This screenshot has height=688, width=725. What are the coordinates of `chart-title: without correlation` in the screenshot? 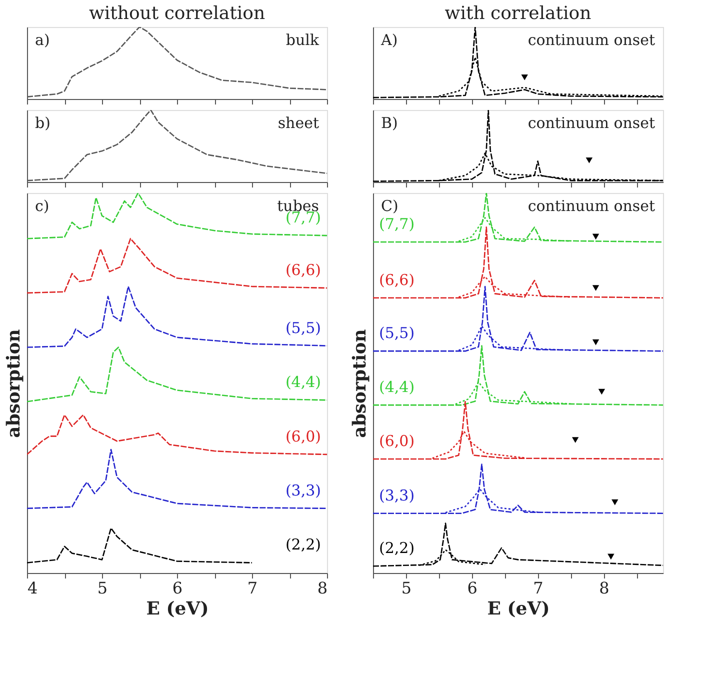 It's located at (177, 13).